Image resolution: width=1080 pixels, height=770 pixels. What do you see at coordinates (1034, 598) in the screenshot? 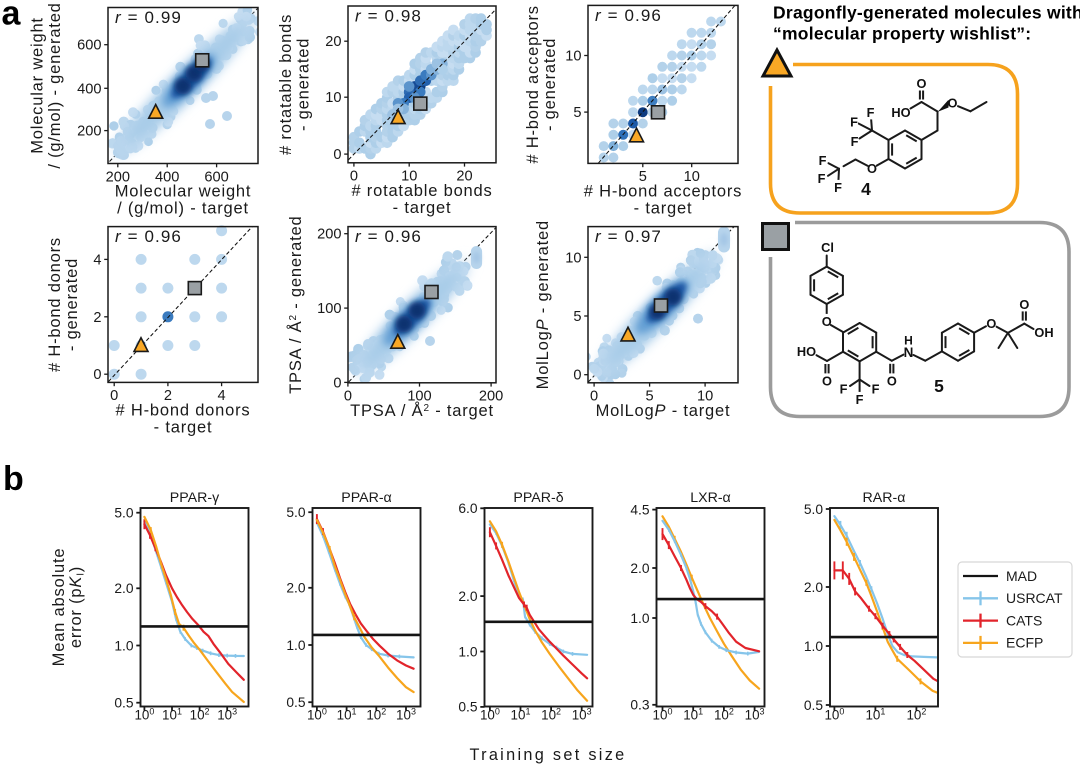
I see `svg-text: USRCAT` at bounding box center [1034, 598].